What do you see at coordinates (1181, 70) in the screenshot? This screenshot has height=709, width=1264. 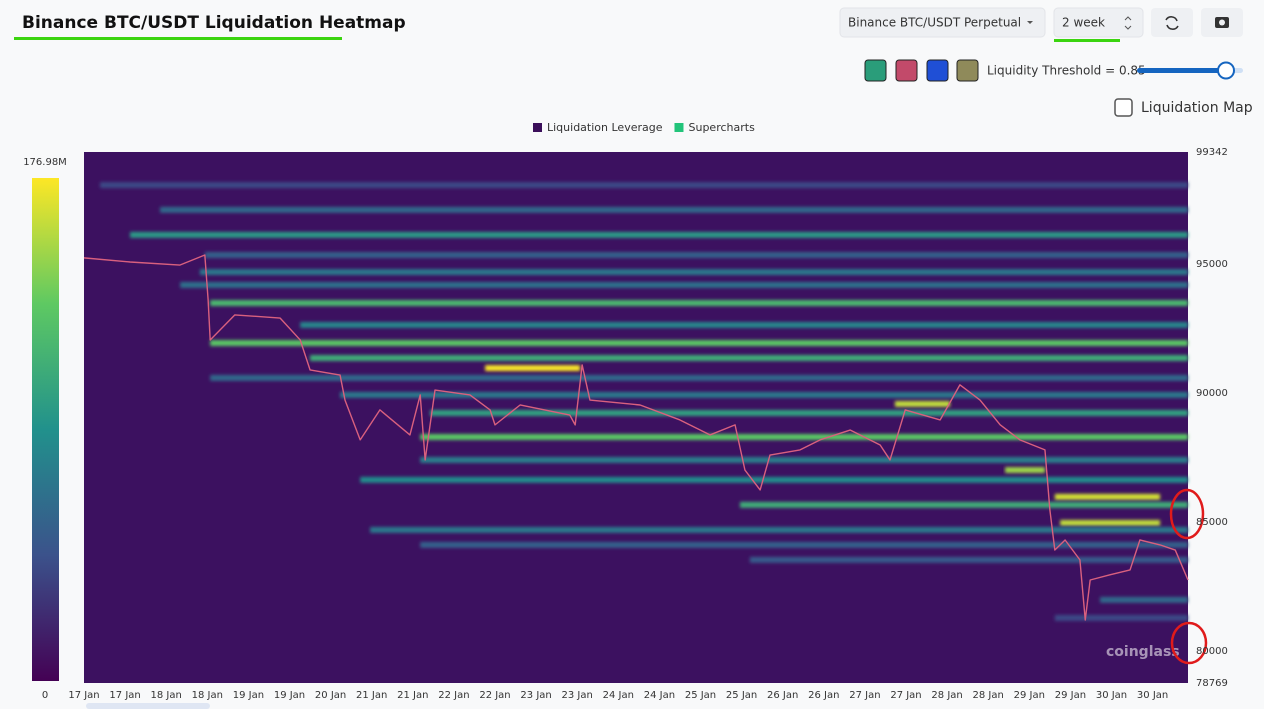 I see `slider-fill` at bounding box center [1181, 70].